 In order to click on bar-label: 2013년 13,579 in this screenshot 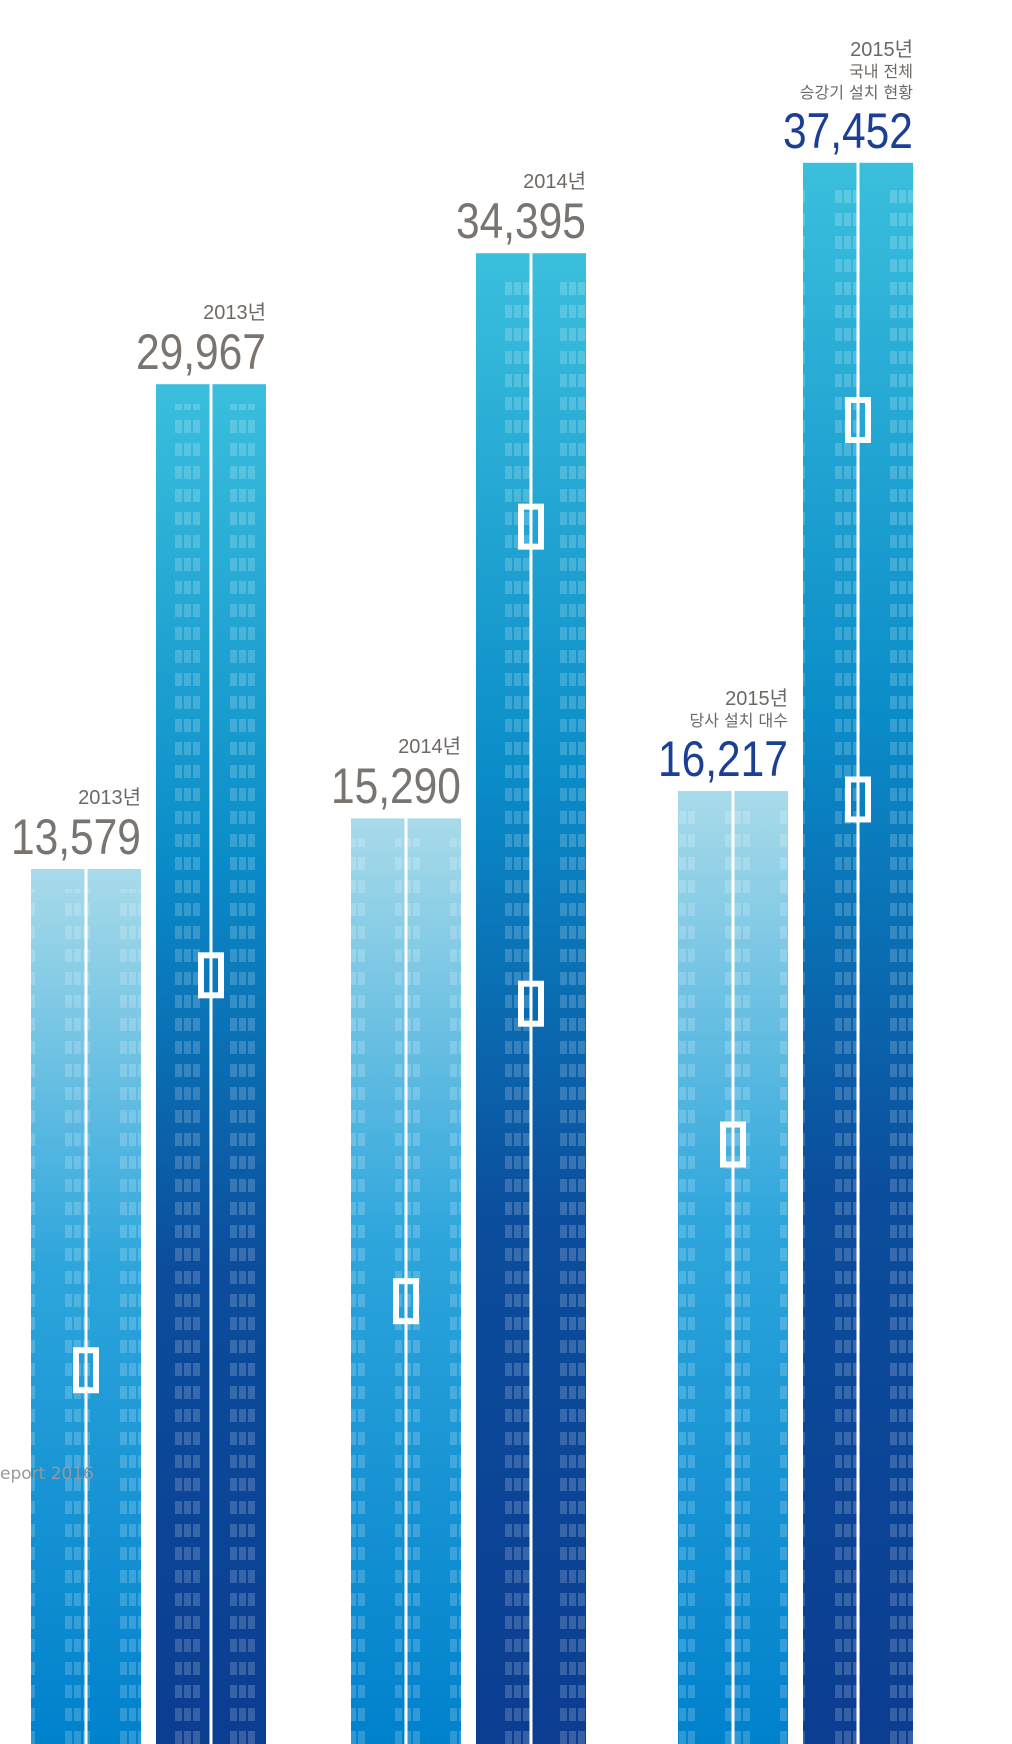, I will do `click(70, 823)`.